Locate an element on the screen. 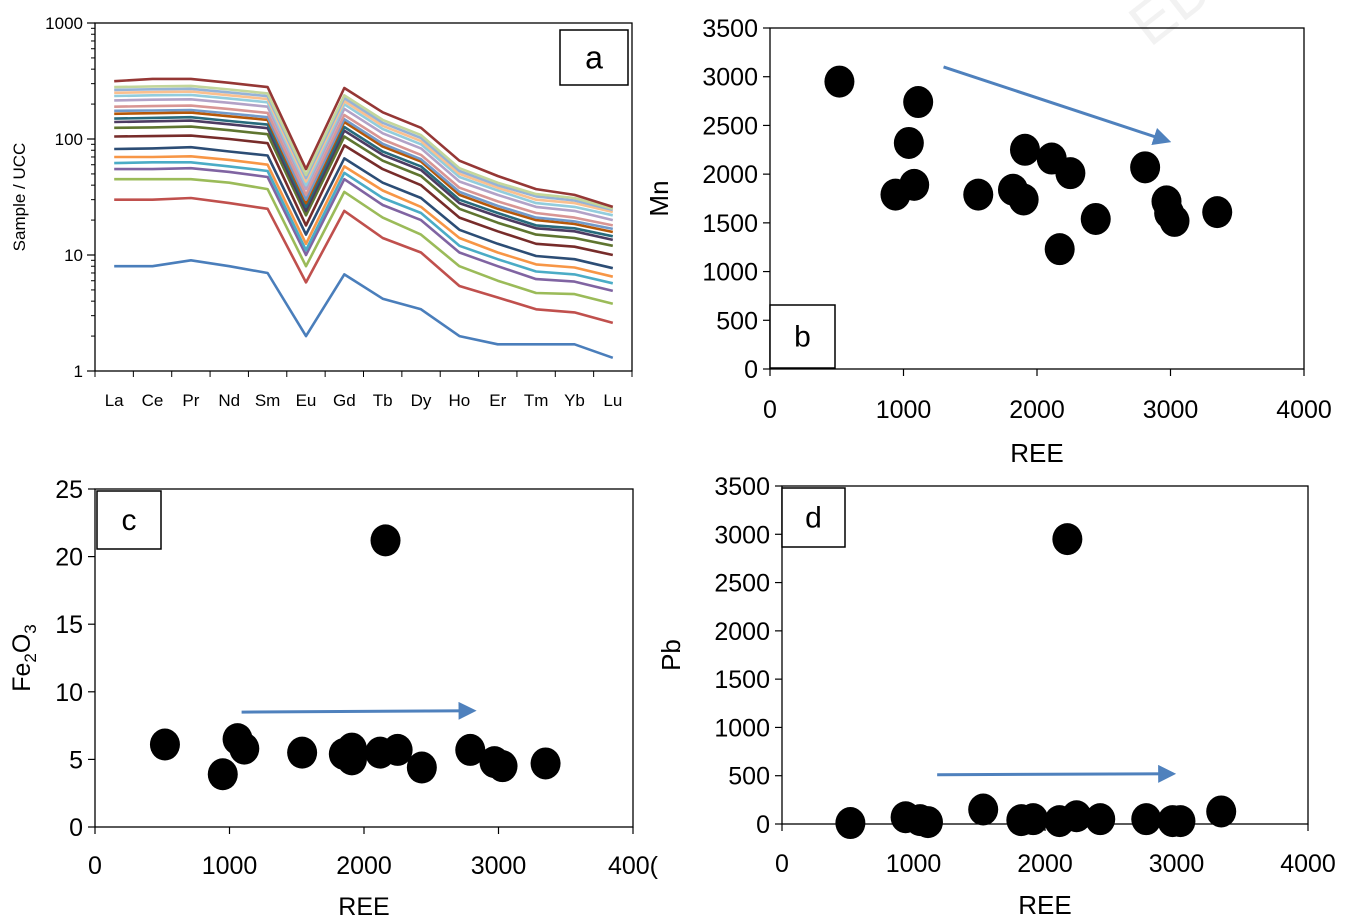 The width and height of the screenshot is (1356, 923). panel-a-x-tick-label: Nd is located at coordinates (229, 400).